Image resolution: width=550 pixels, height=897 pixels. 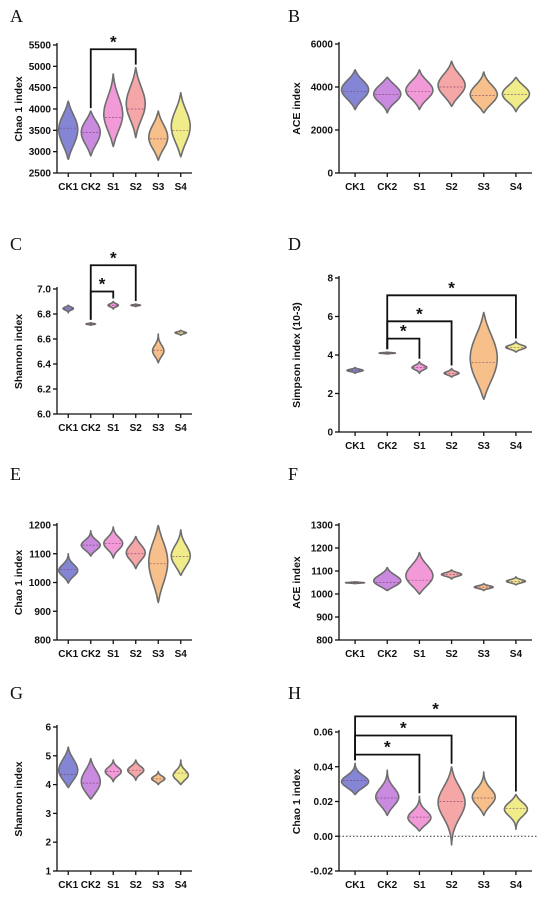 I want to click on y-tick-label: 0.02, so click(x=324, y=802).